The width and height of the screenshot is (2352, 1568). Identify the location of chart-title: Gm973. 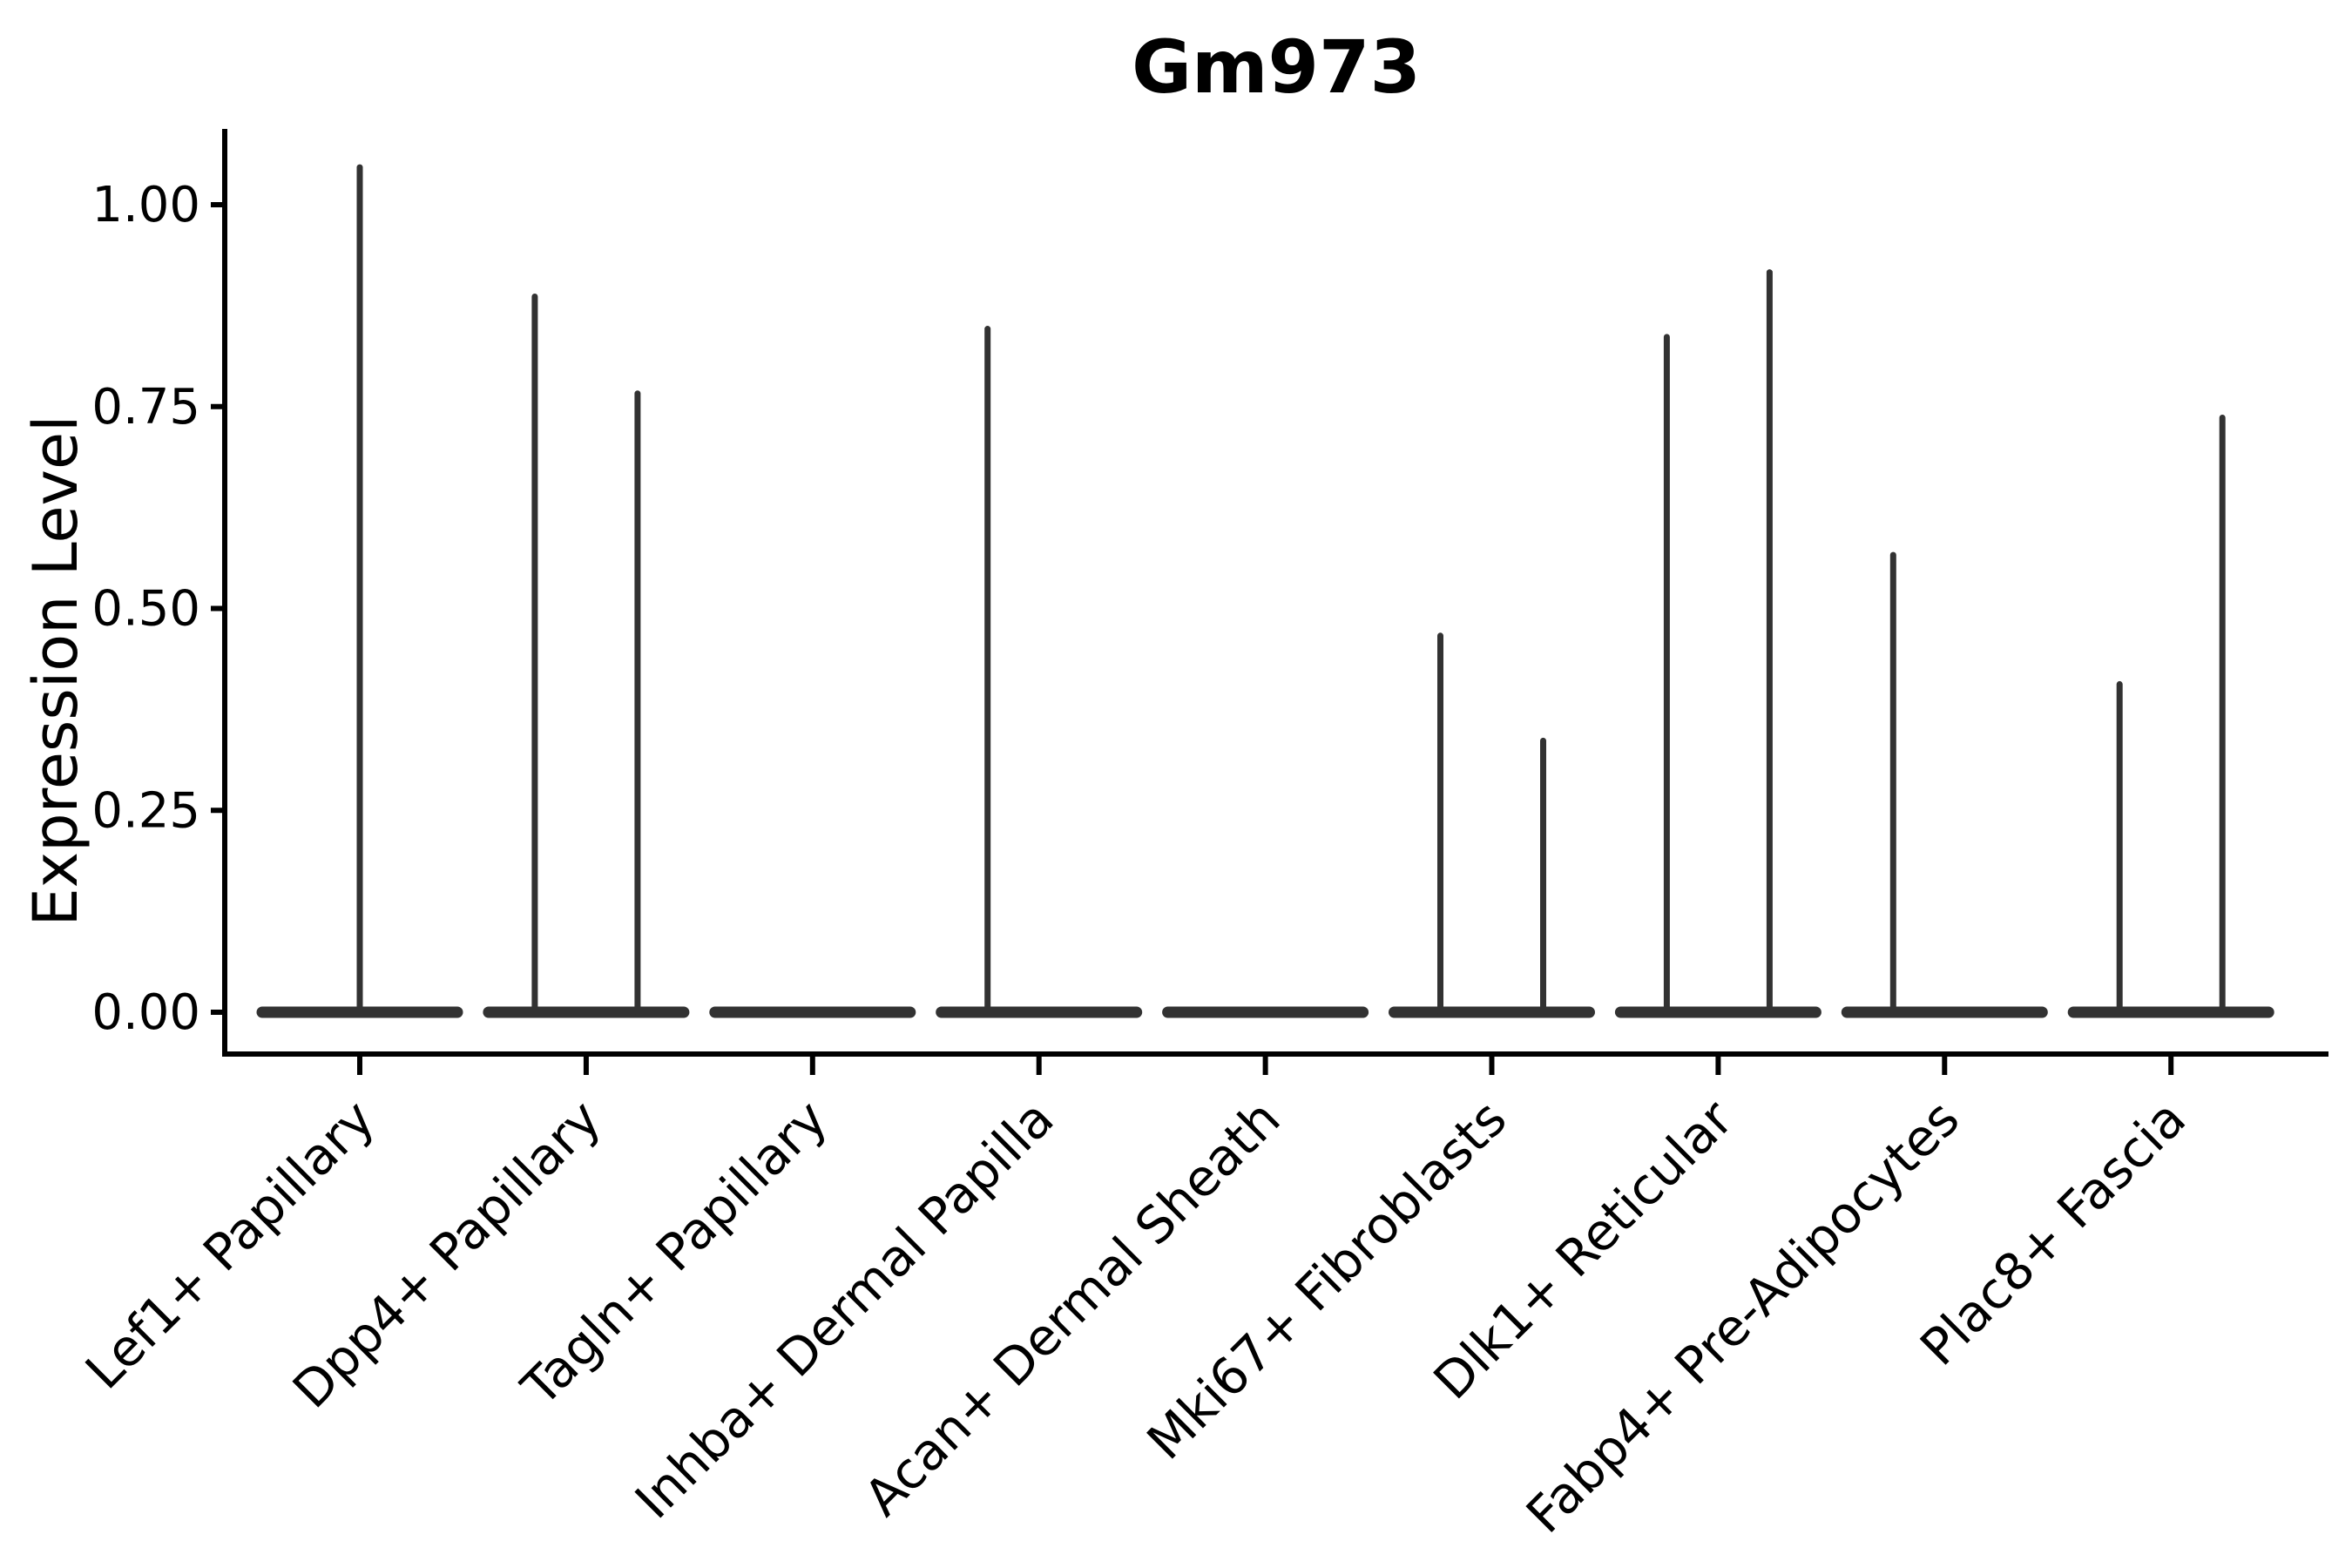
(1276, 67).